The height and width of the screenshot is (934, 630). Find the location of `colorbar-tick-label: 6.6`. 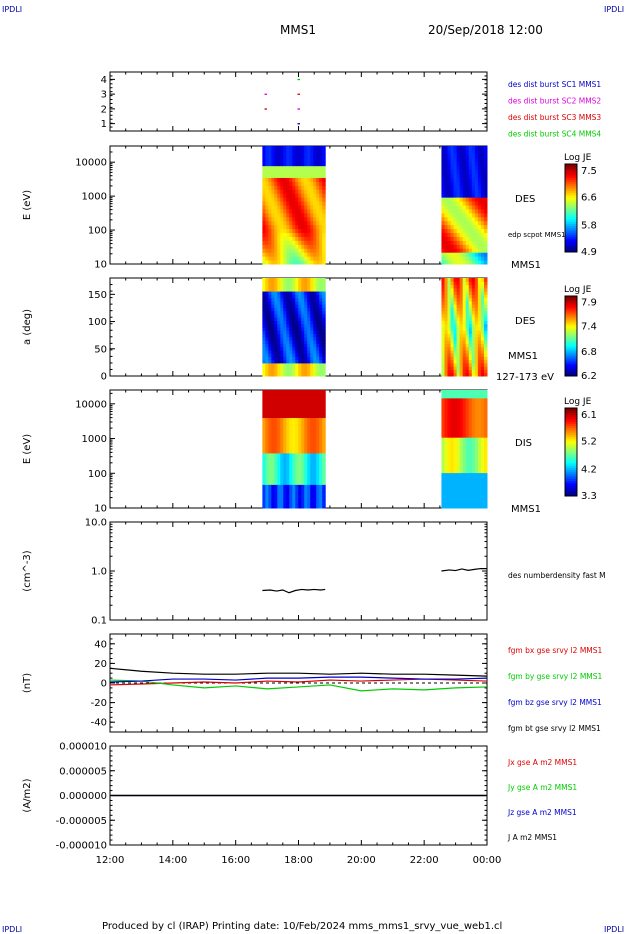

colorbar-tick-label: 6.6 is located at coordinates (589, 197).